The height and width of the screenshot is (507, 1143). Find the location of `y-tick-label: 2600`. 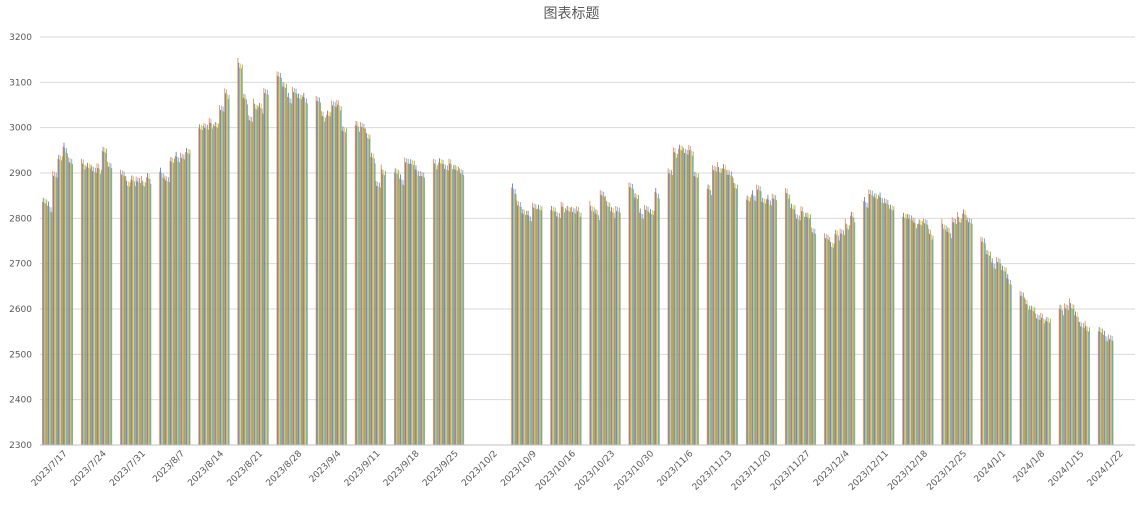

y-tick-label: 2600 is located at coordinates (20, 310).